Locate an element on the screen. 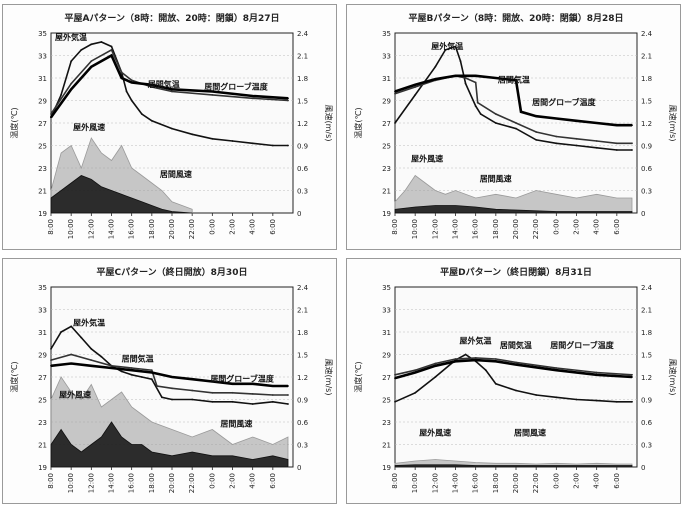 This screenshot has height=506, width=683. y2-tick-label: 0.6 is located at coordinates (647, 423).